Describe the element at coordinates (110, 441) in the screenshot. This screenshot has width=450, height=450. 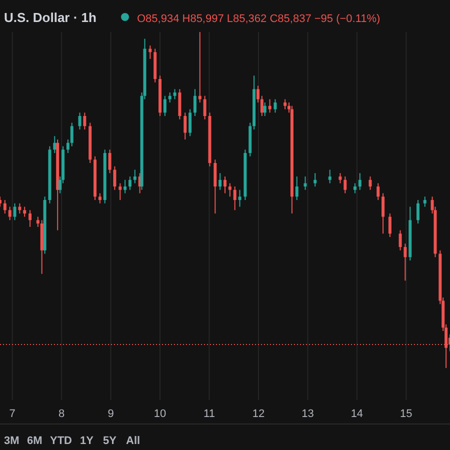
I see `text: 5Y` at that location.